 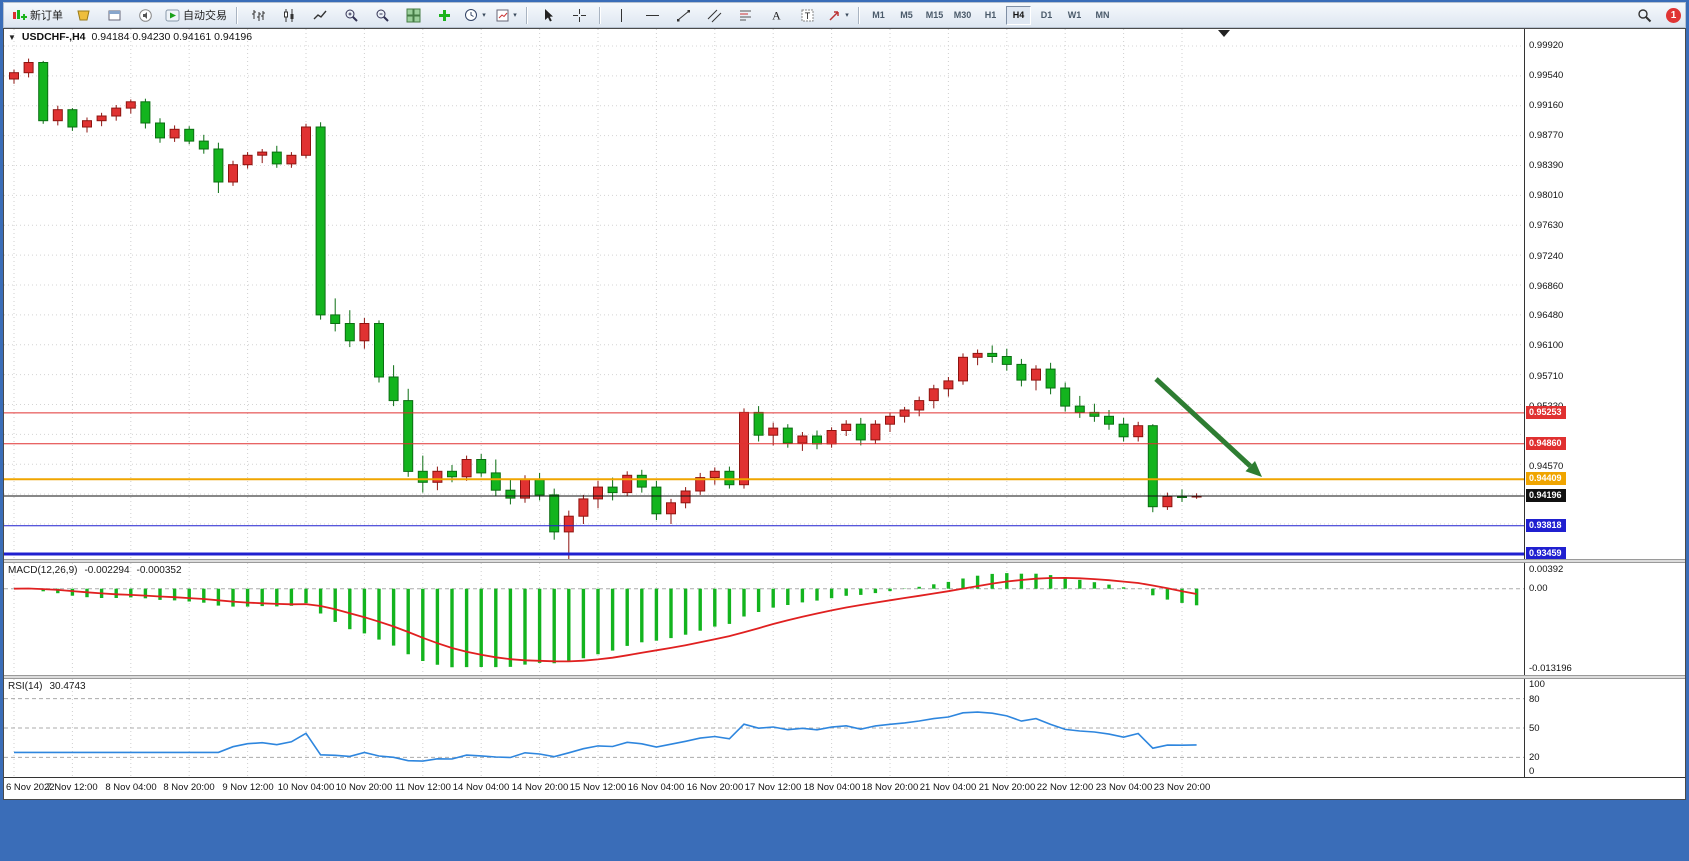 I want to click on candlestick-chart-button, so click(x=289, y=15).